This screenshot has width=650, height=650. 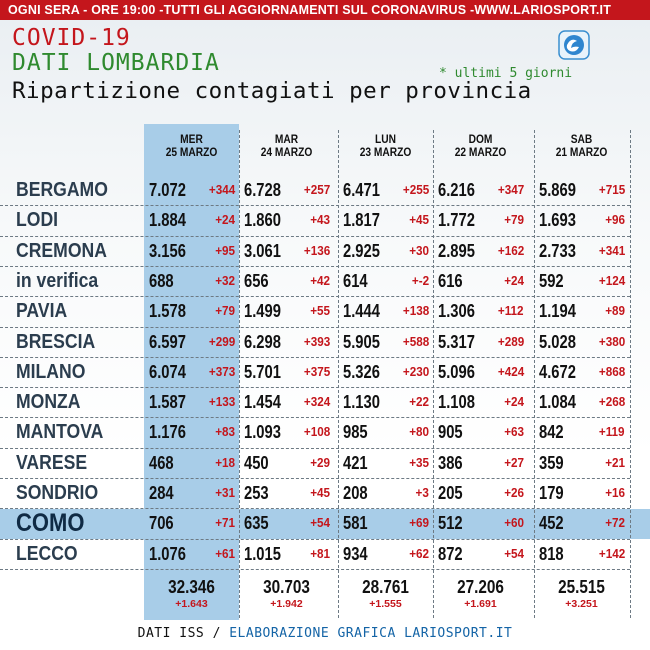 What do you see at coordinates (355, 553) in the screenshot?
I see `cases-total: 934` at bounding box center [355, 553].